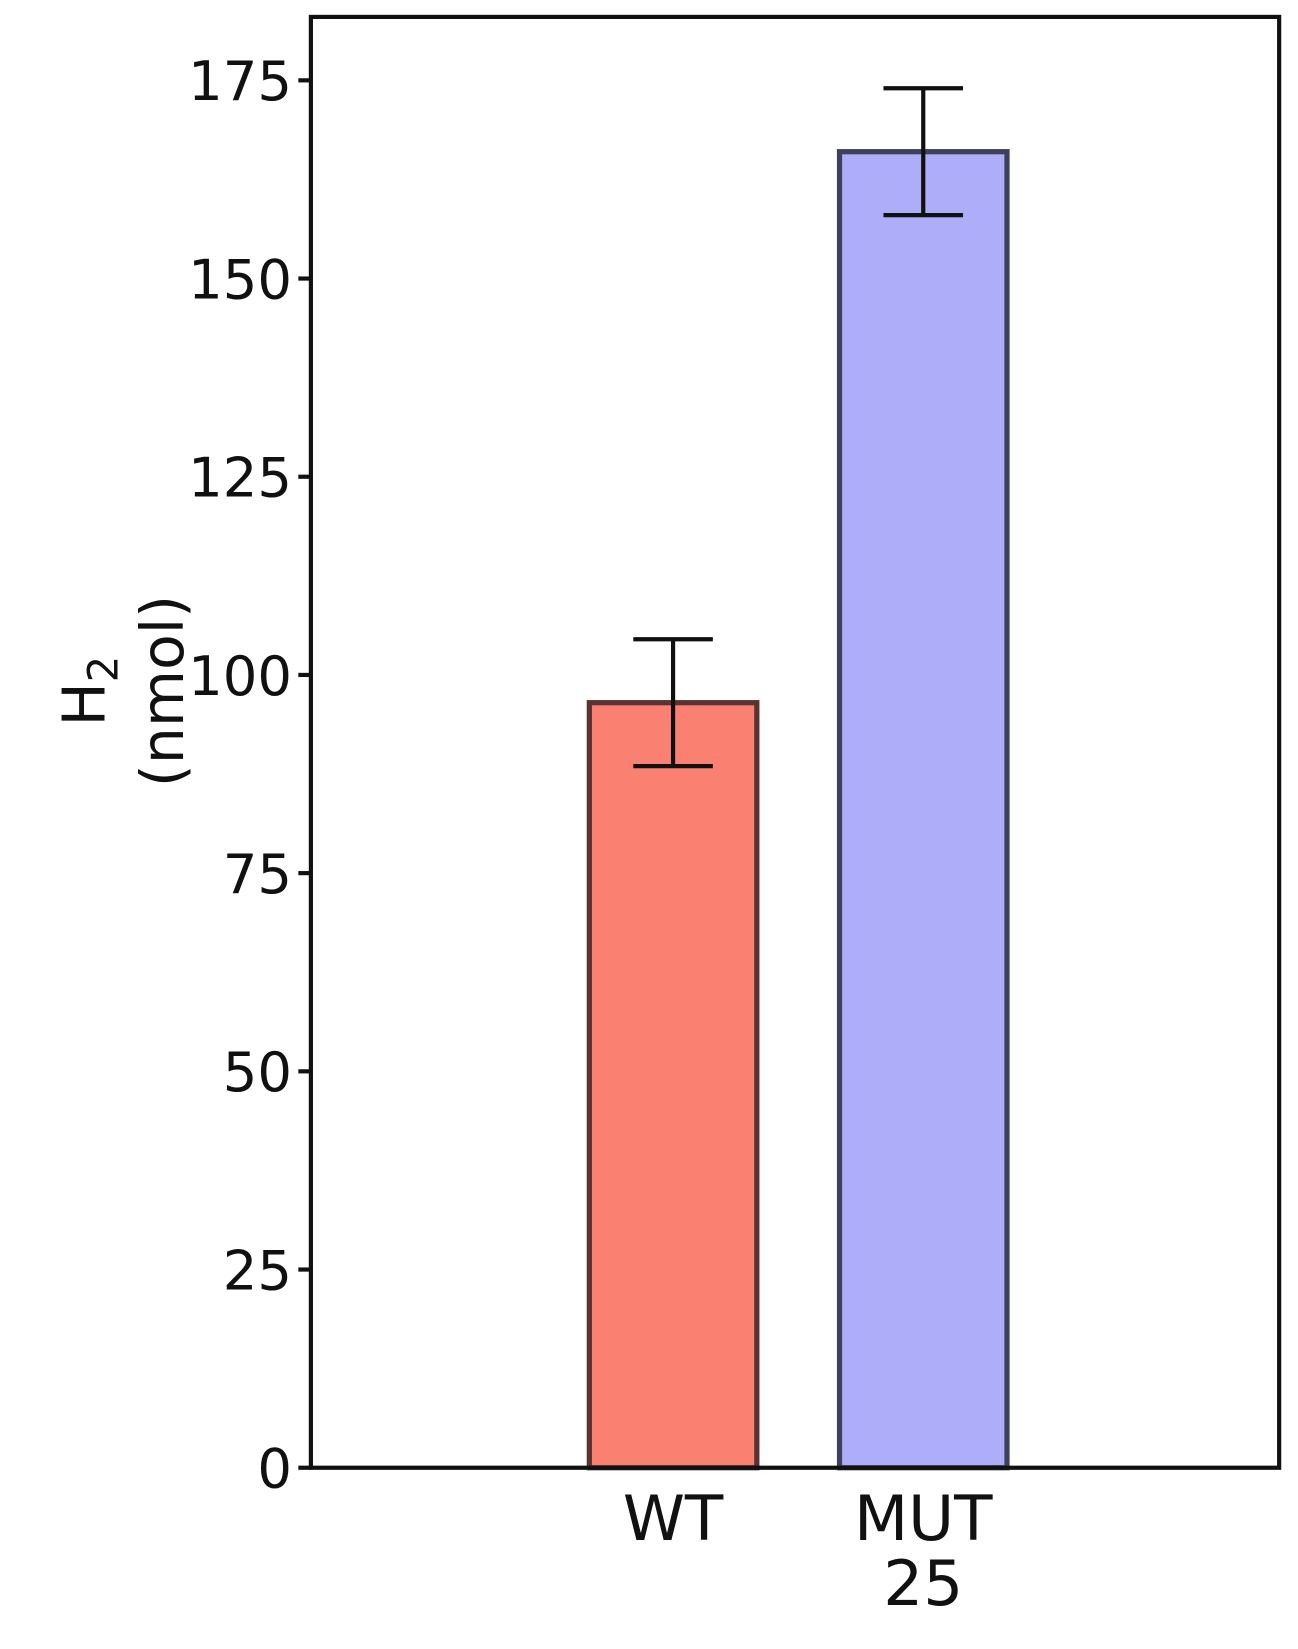 The height and width of the screenshot is (1649, 1298). I want to click on y-tick-label: 25, so click(257, 1270).